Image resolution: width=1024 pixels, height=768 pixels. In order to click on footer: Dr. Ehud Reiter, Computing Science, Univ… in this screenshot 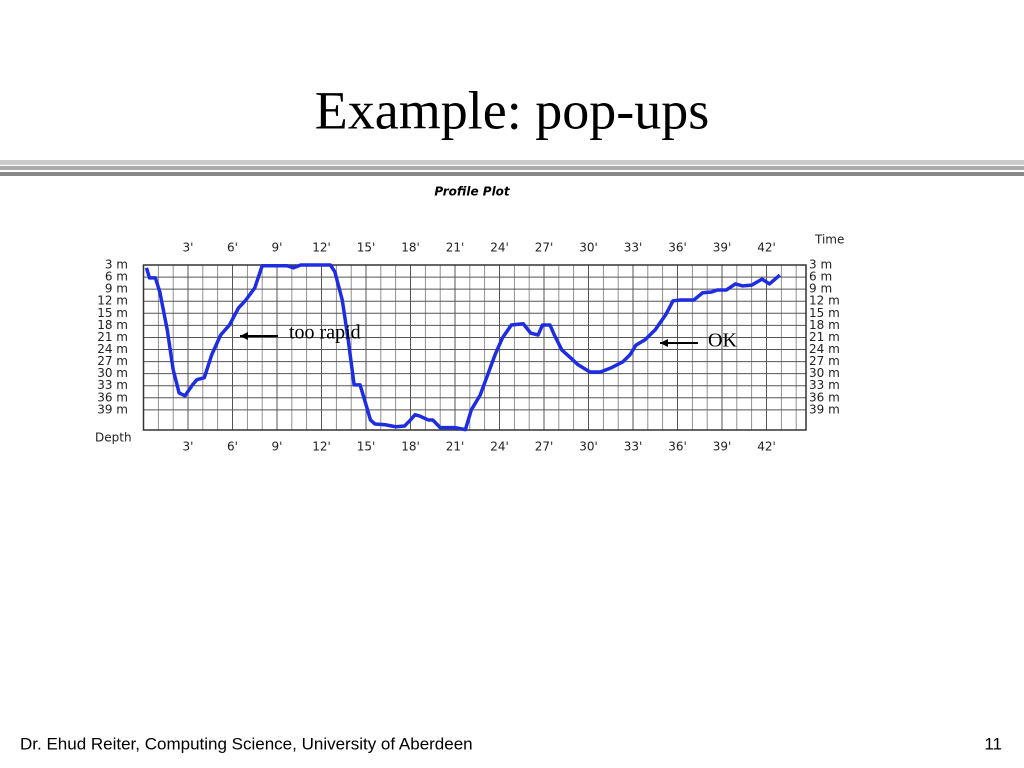, I will do `click(246, 743)`.